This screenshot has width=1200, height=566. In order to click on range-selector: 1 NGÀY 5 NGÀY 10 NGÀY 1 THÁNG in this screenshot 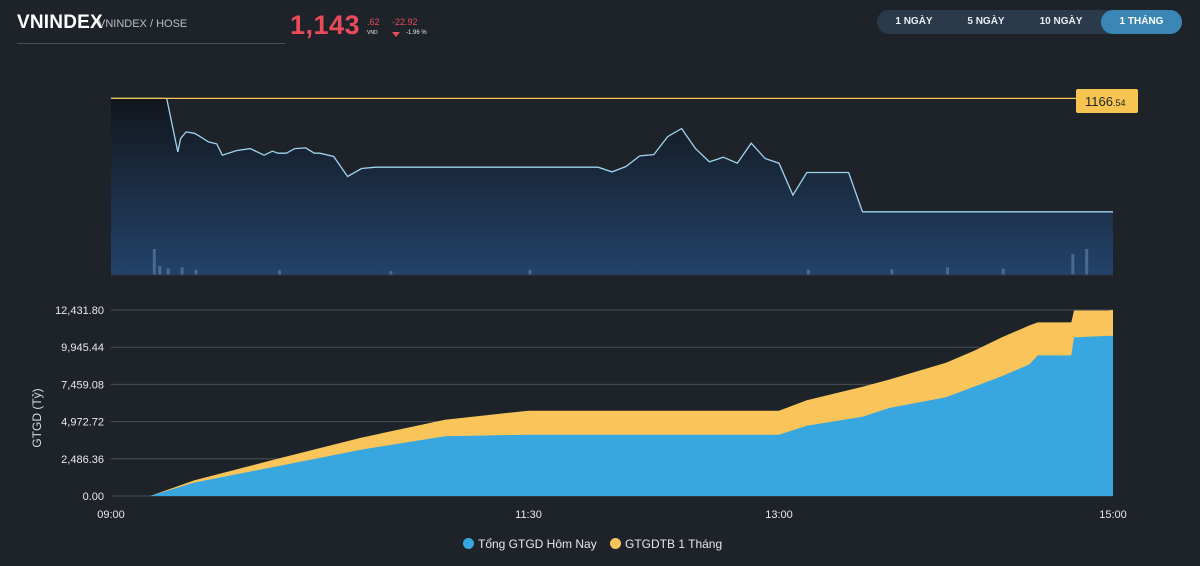, I will do `click(1029, 22)`.